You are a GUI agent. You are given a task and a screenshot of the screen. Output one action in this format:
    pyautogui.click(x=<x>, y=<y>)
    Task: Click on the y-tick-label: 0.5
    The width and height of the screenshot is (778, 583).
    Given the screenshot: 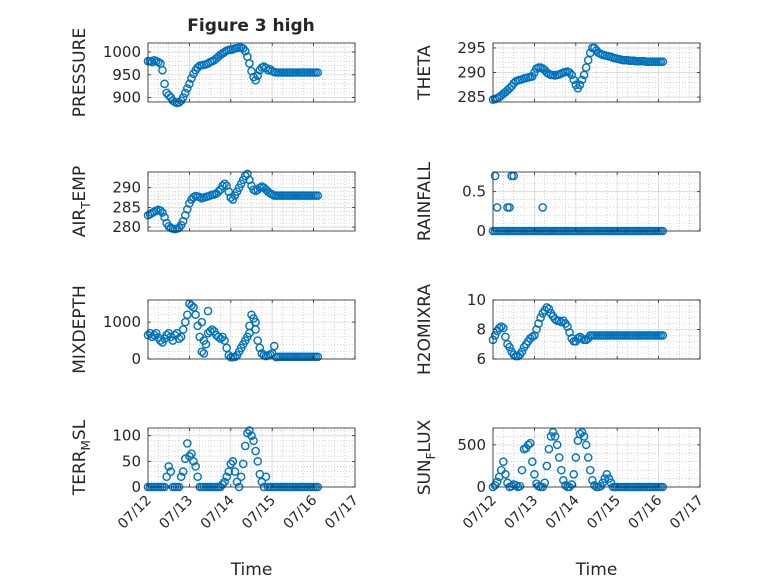 What is the action you would take?
    pyautogui.click(x=474, y=192)
    